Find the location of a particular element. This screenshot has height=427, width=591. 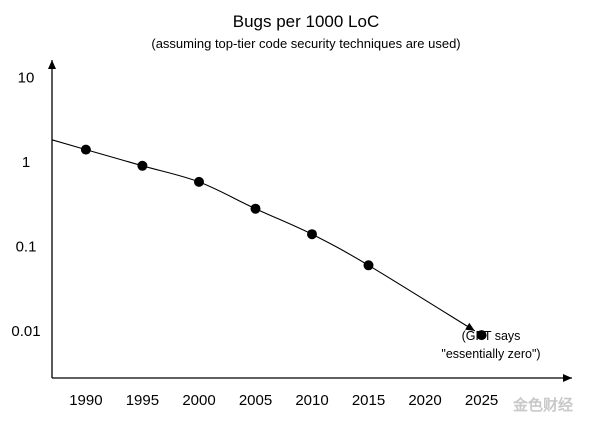

annotation-line-2: "essentially zero") is located at coordinates (490, 354).